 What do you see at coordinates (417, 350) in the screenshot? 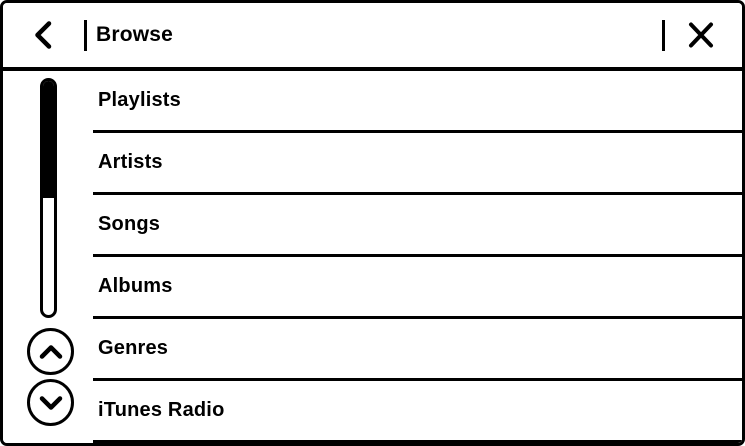
I see `list-item: Genres` at bounding box center [417, 350].